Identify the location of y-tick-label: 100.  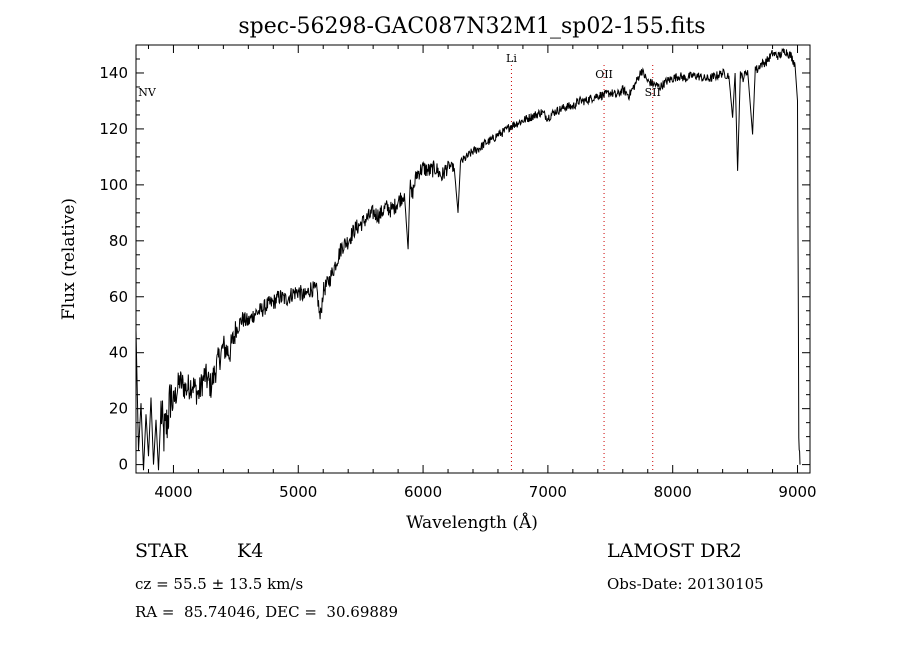
(113, 185).